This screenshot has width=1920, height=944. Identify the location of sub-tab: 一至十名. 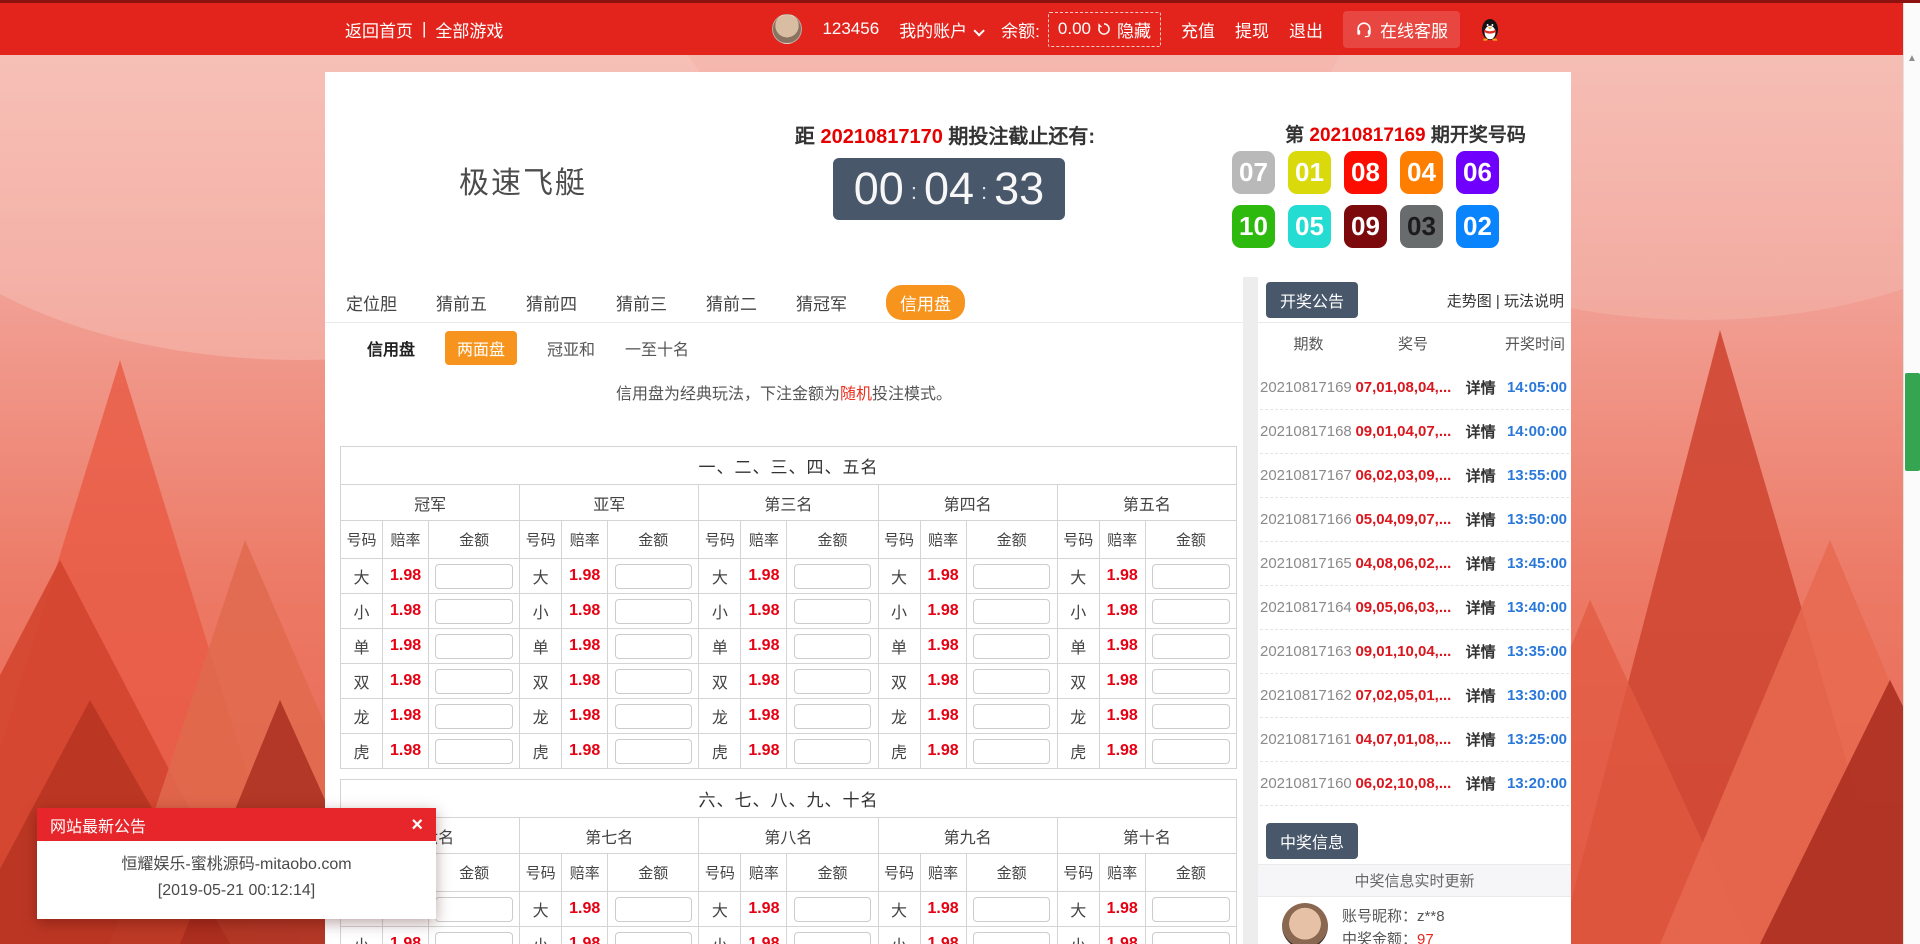
(657, 350).